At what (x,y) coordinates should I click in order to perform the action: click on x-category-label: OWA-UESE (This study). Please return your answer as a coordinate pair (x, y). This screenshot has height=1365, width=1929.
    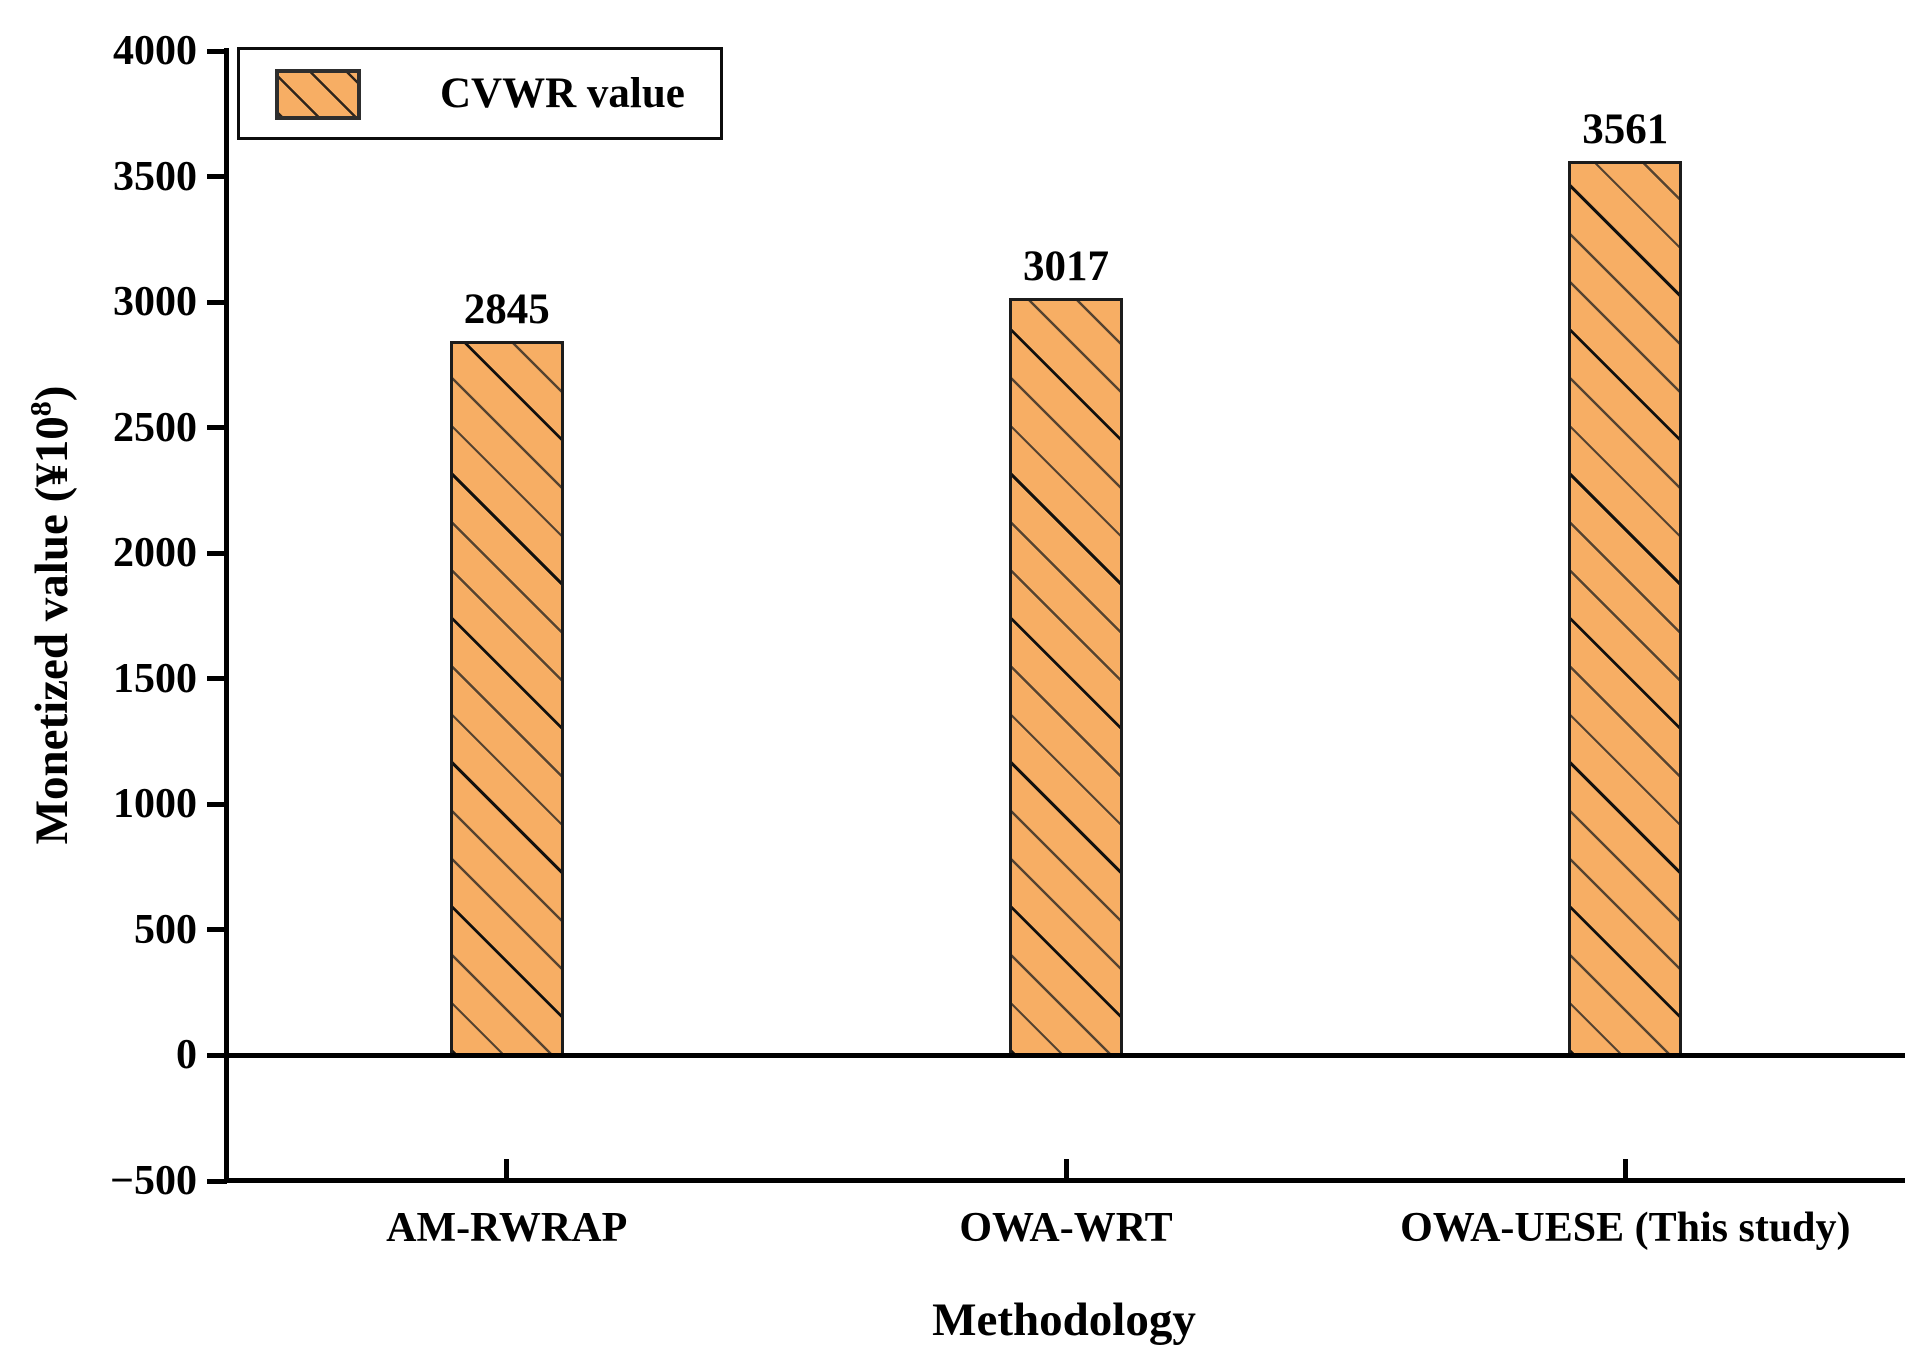
    Looking at the image, I should click on (1625, 1228).